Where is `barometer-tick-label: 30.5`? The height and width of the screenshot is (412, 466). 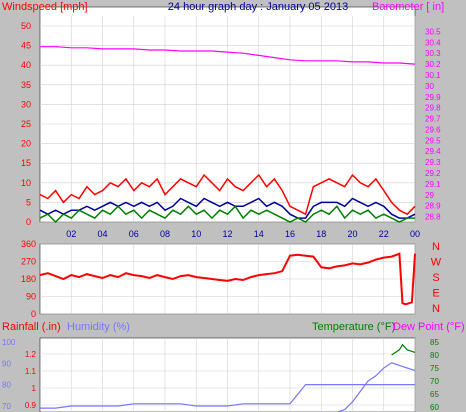
barometer-tick-label: 30.5 is located at coordinates (433, 31).